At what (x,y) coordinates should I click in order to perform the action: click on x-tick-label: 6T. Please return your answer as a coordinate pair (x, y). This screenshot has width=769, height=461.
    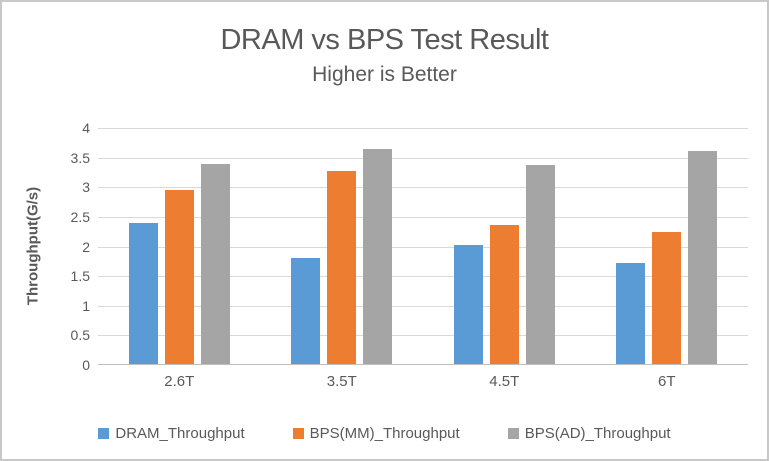
    Looking at the image, I should click on (666, 381).